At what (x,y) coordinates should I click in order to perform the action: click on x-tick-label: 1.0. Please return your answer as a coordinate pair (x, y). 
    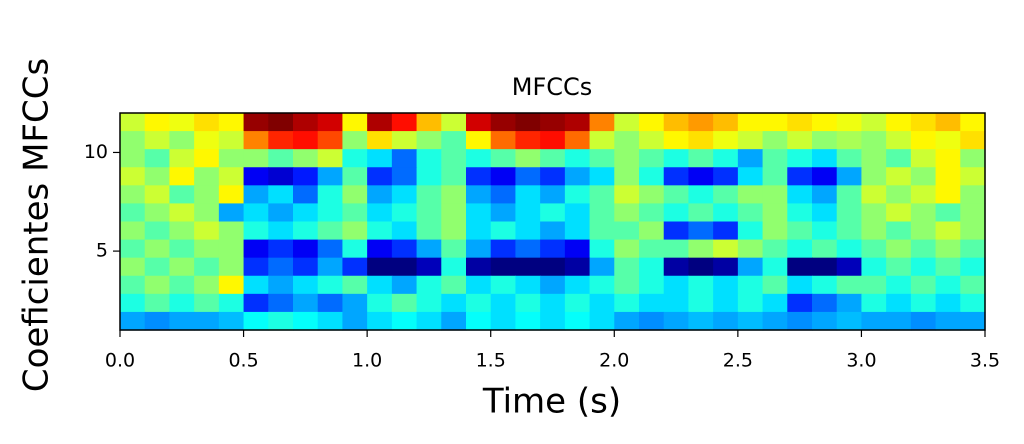
    Looking at the image, I should click on (367, 361).